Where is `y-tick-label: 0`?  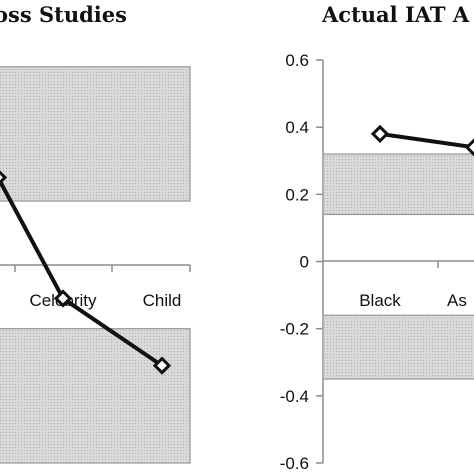
y-tick-label: 0 is located at coordinates (304, 262).